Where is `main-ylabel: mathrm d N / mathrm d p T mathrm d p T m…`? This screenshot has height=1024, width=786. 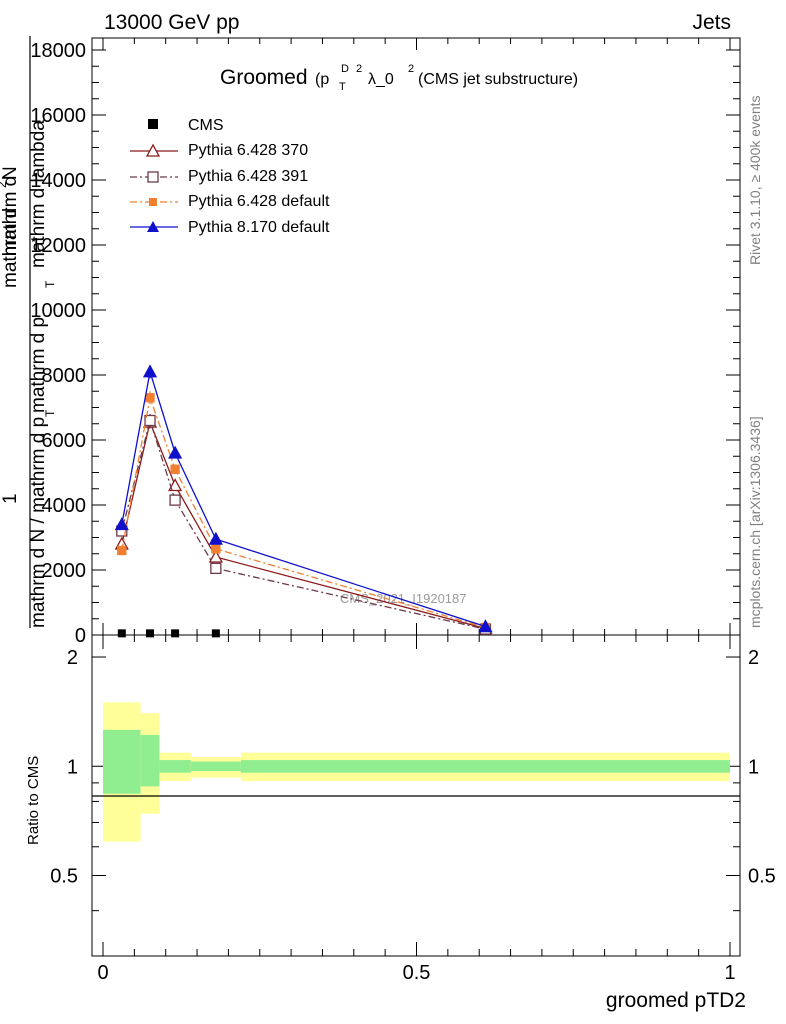 main-ylabel: mathrm d N / mathrm d p T mathrm d p T m… is located at coordinates (28, 374).